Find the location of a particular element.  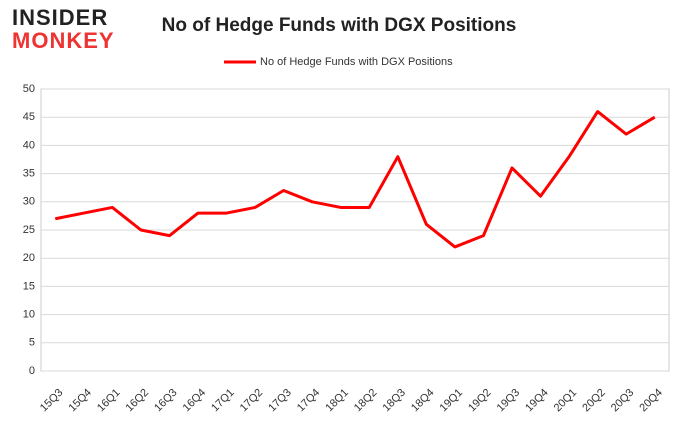

x-tick-label: 20Q4 is located at coordinates (651, 401).